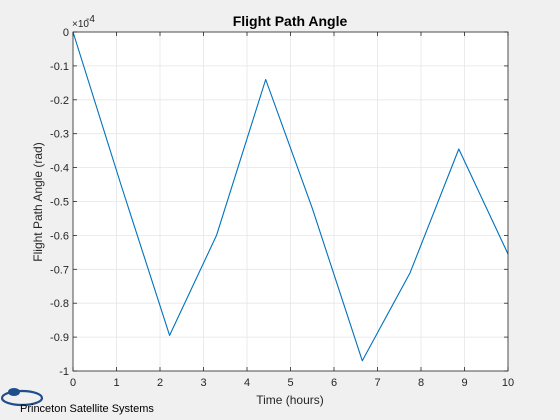  What do you see at coordinates (90, 19) in the screenshot?
I see `y-exponent-power: -4` at bounding box center [90, 19].